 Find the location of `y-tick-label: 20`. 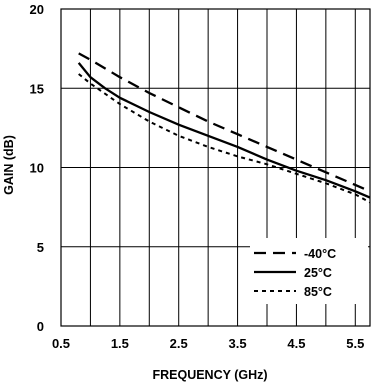

y-tick-label: 20 is located at coordinates (37, 9).